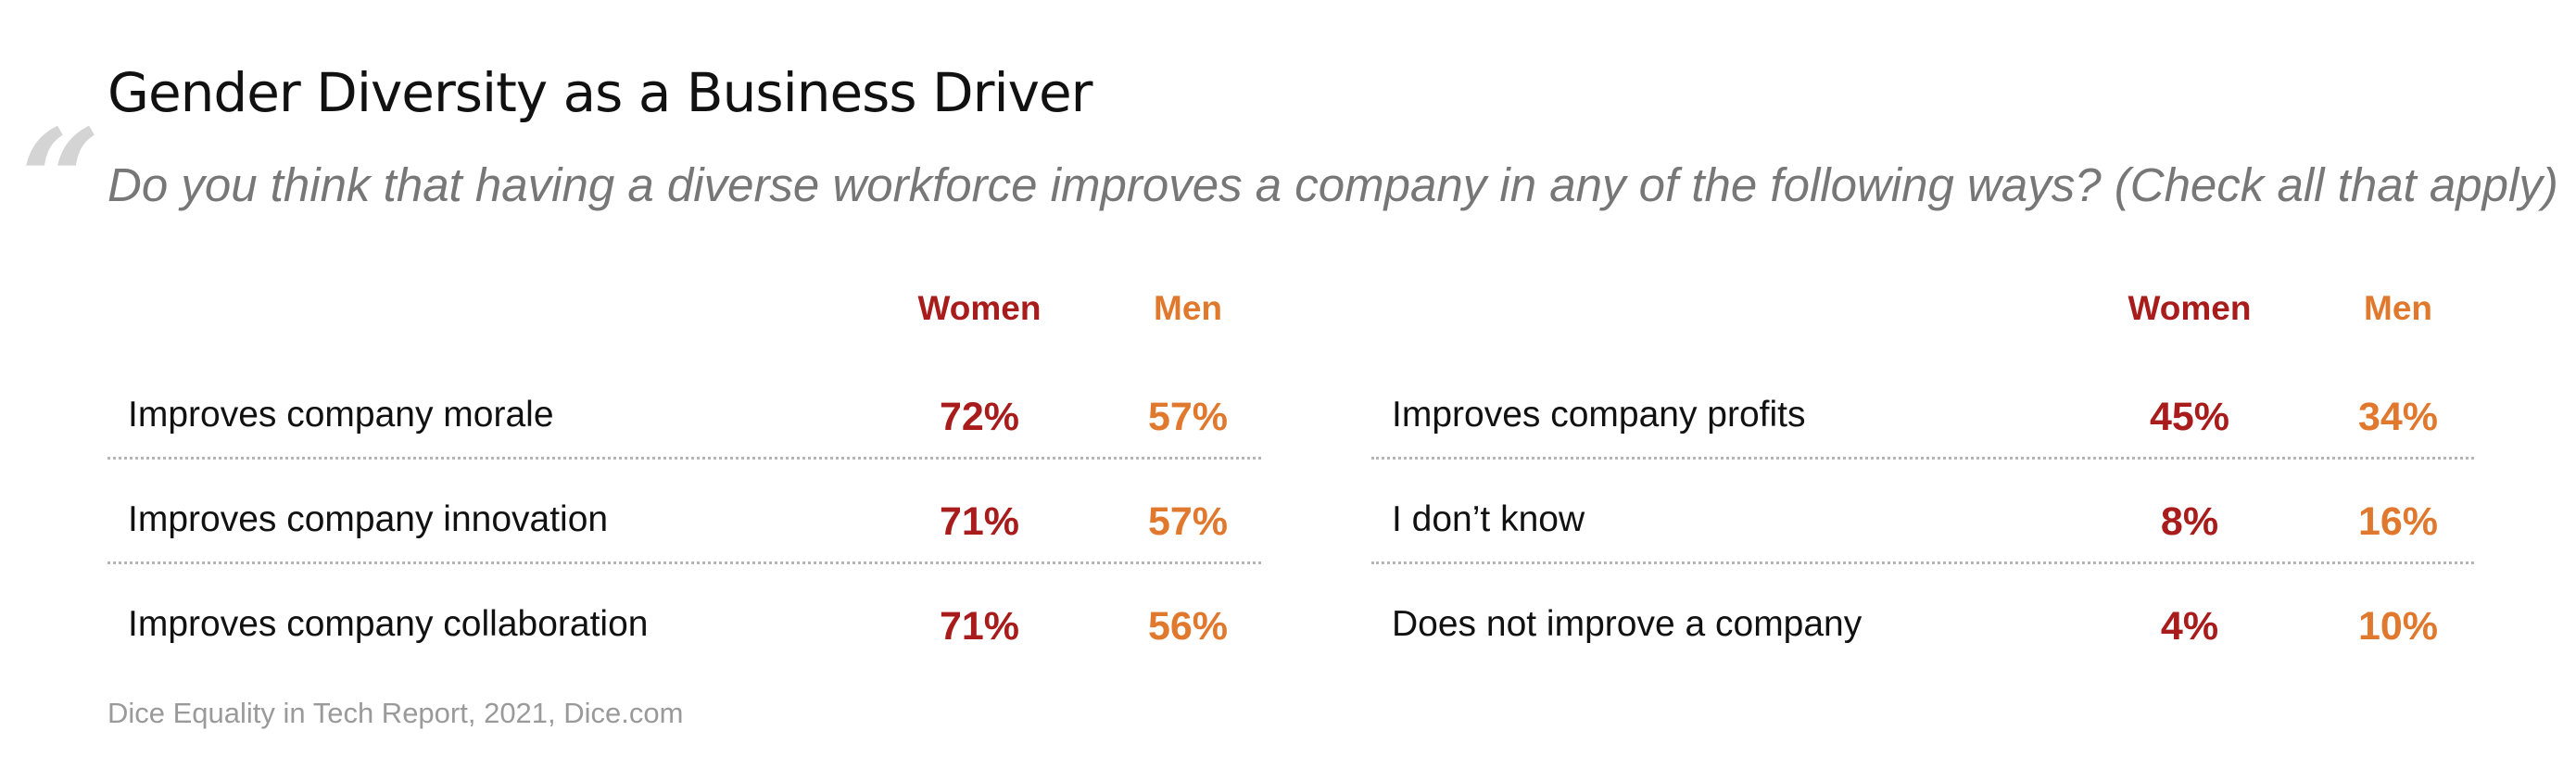  I want to click on row-label: Improves company morale, so click(341, 415).